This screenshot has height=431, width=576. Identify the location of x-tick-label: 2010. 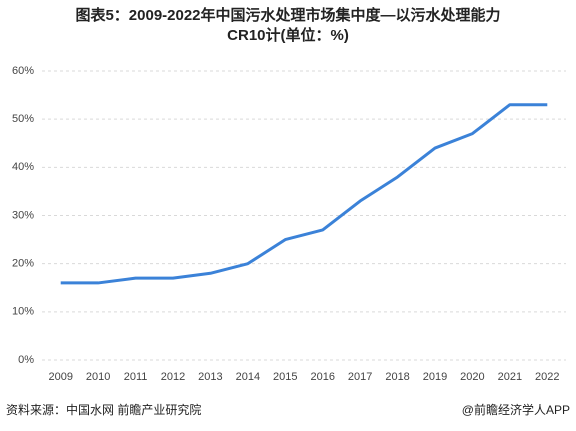
(98, 377).